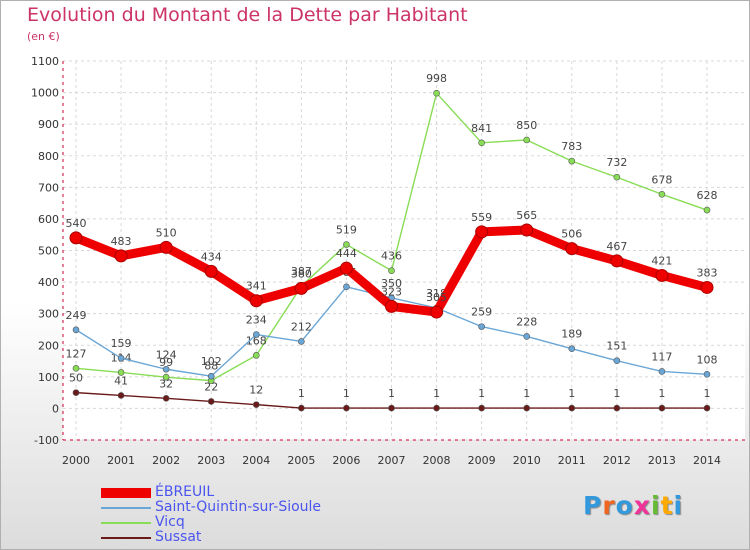 Image resolution: width=750 pixels, height=550 pixels. I want to click on data-label: 383, so click(707, 272).